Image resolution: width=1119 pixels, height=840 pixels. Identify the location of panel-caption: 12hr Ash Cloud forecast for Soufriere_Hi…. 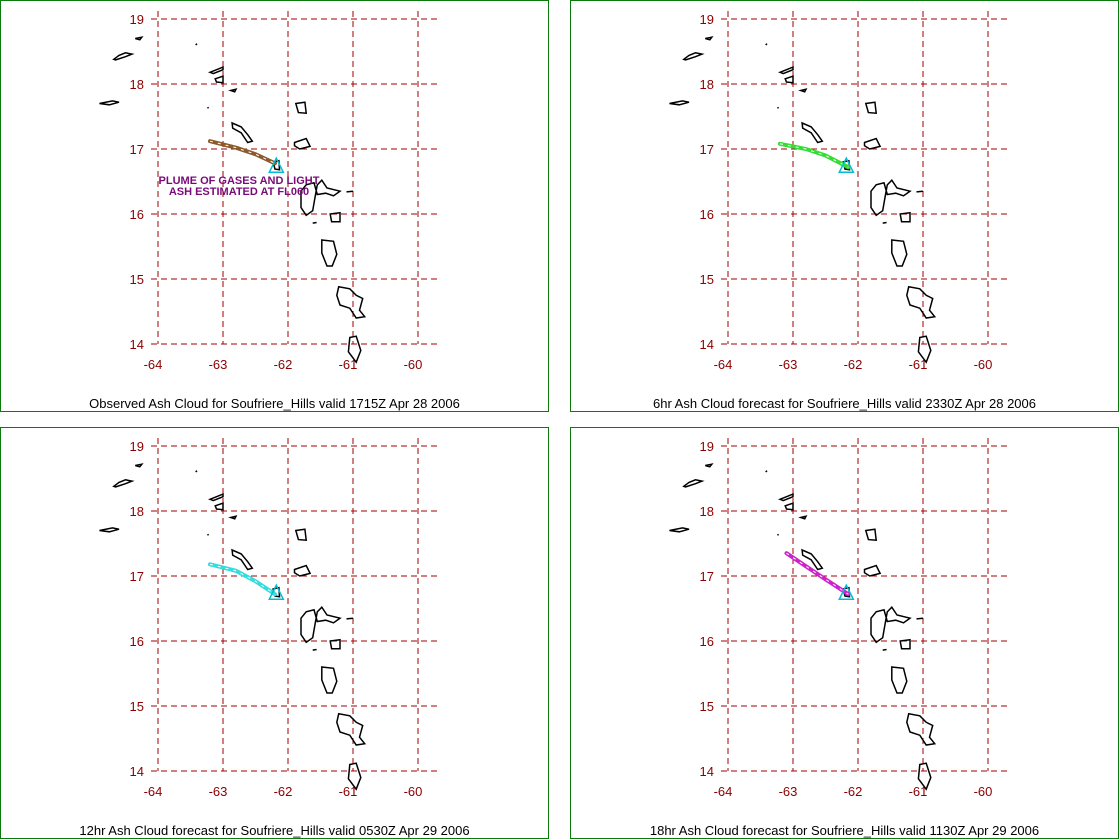
(274, 830).